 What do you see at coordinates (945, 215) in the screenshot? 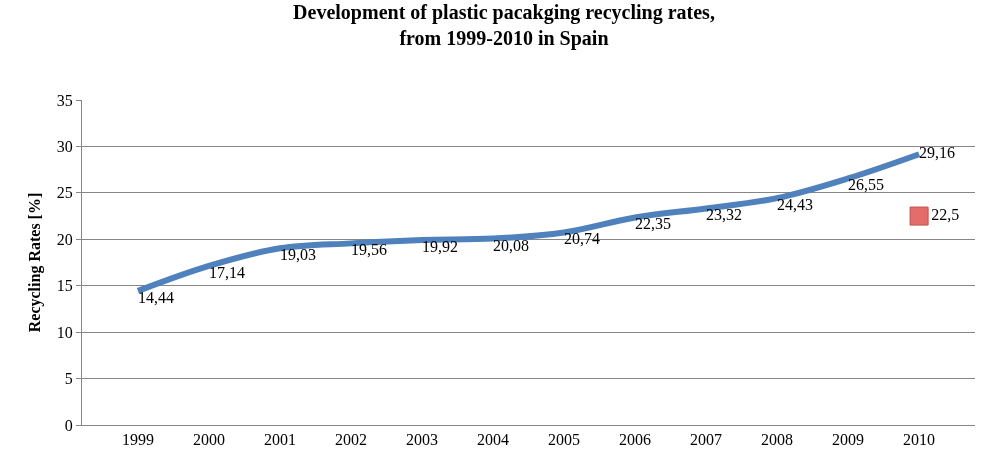
I see `data-label: 22,5` at bounding box center [945, 215].